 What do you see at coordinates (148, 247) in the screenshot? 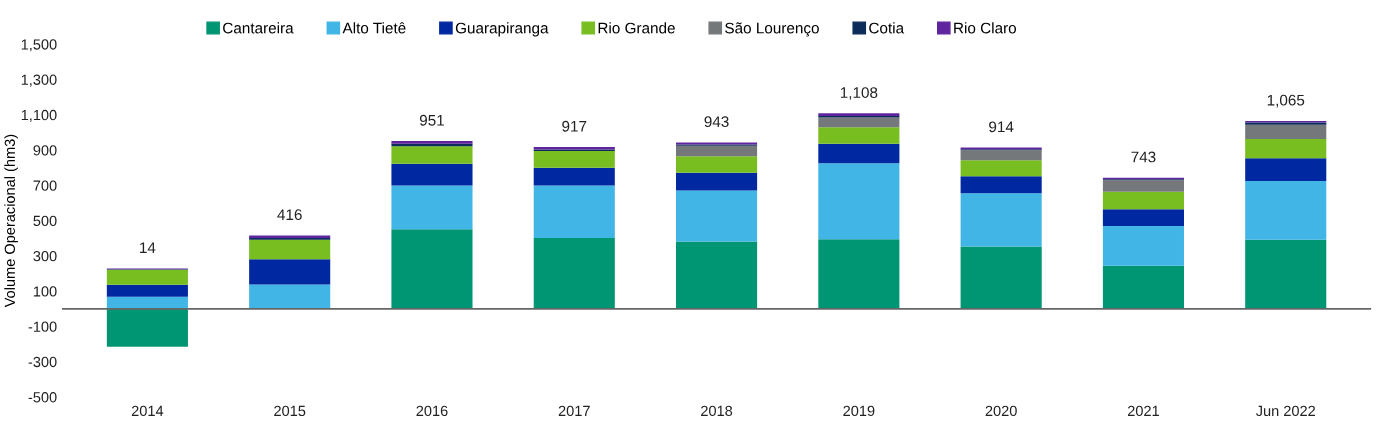
I see `total-label: 14` at bounding box center [148, 247].